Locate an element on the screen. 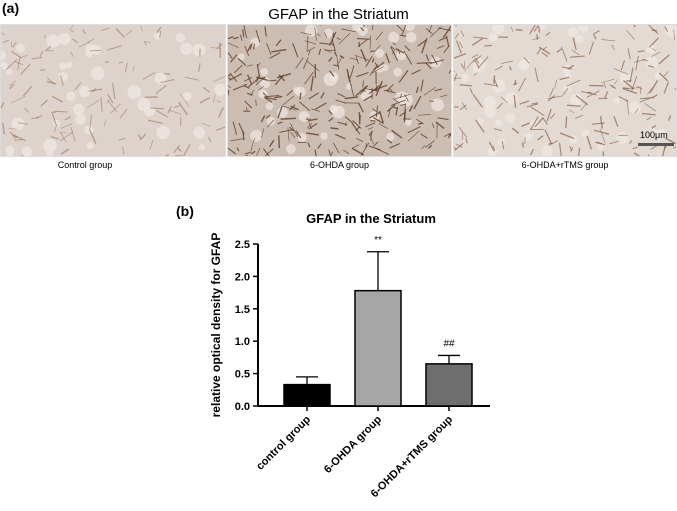  significance-label: ** is located at coordinates (378, 240).